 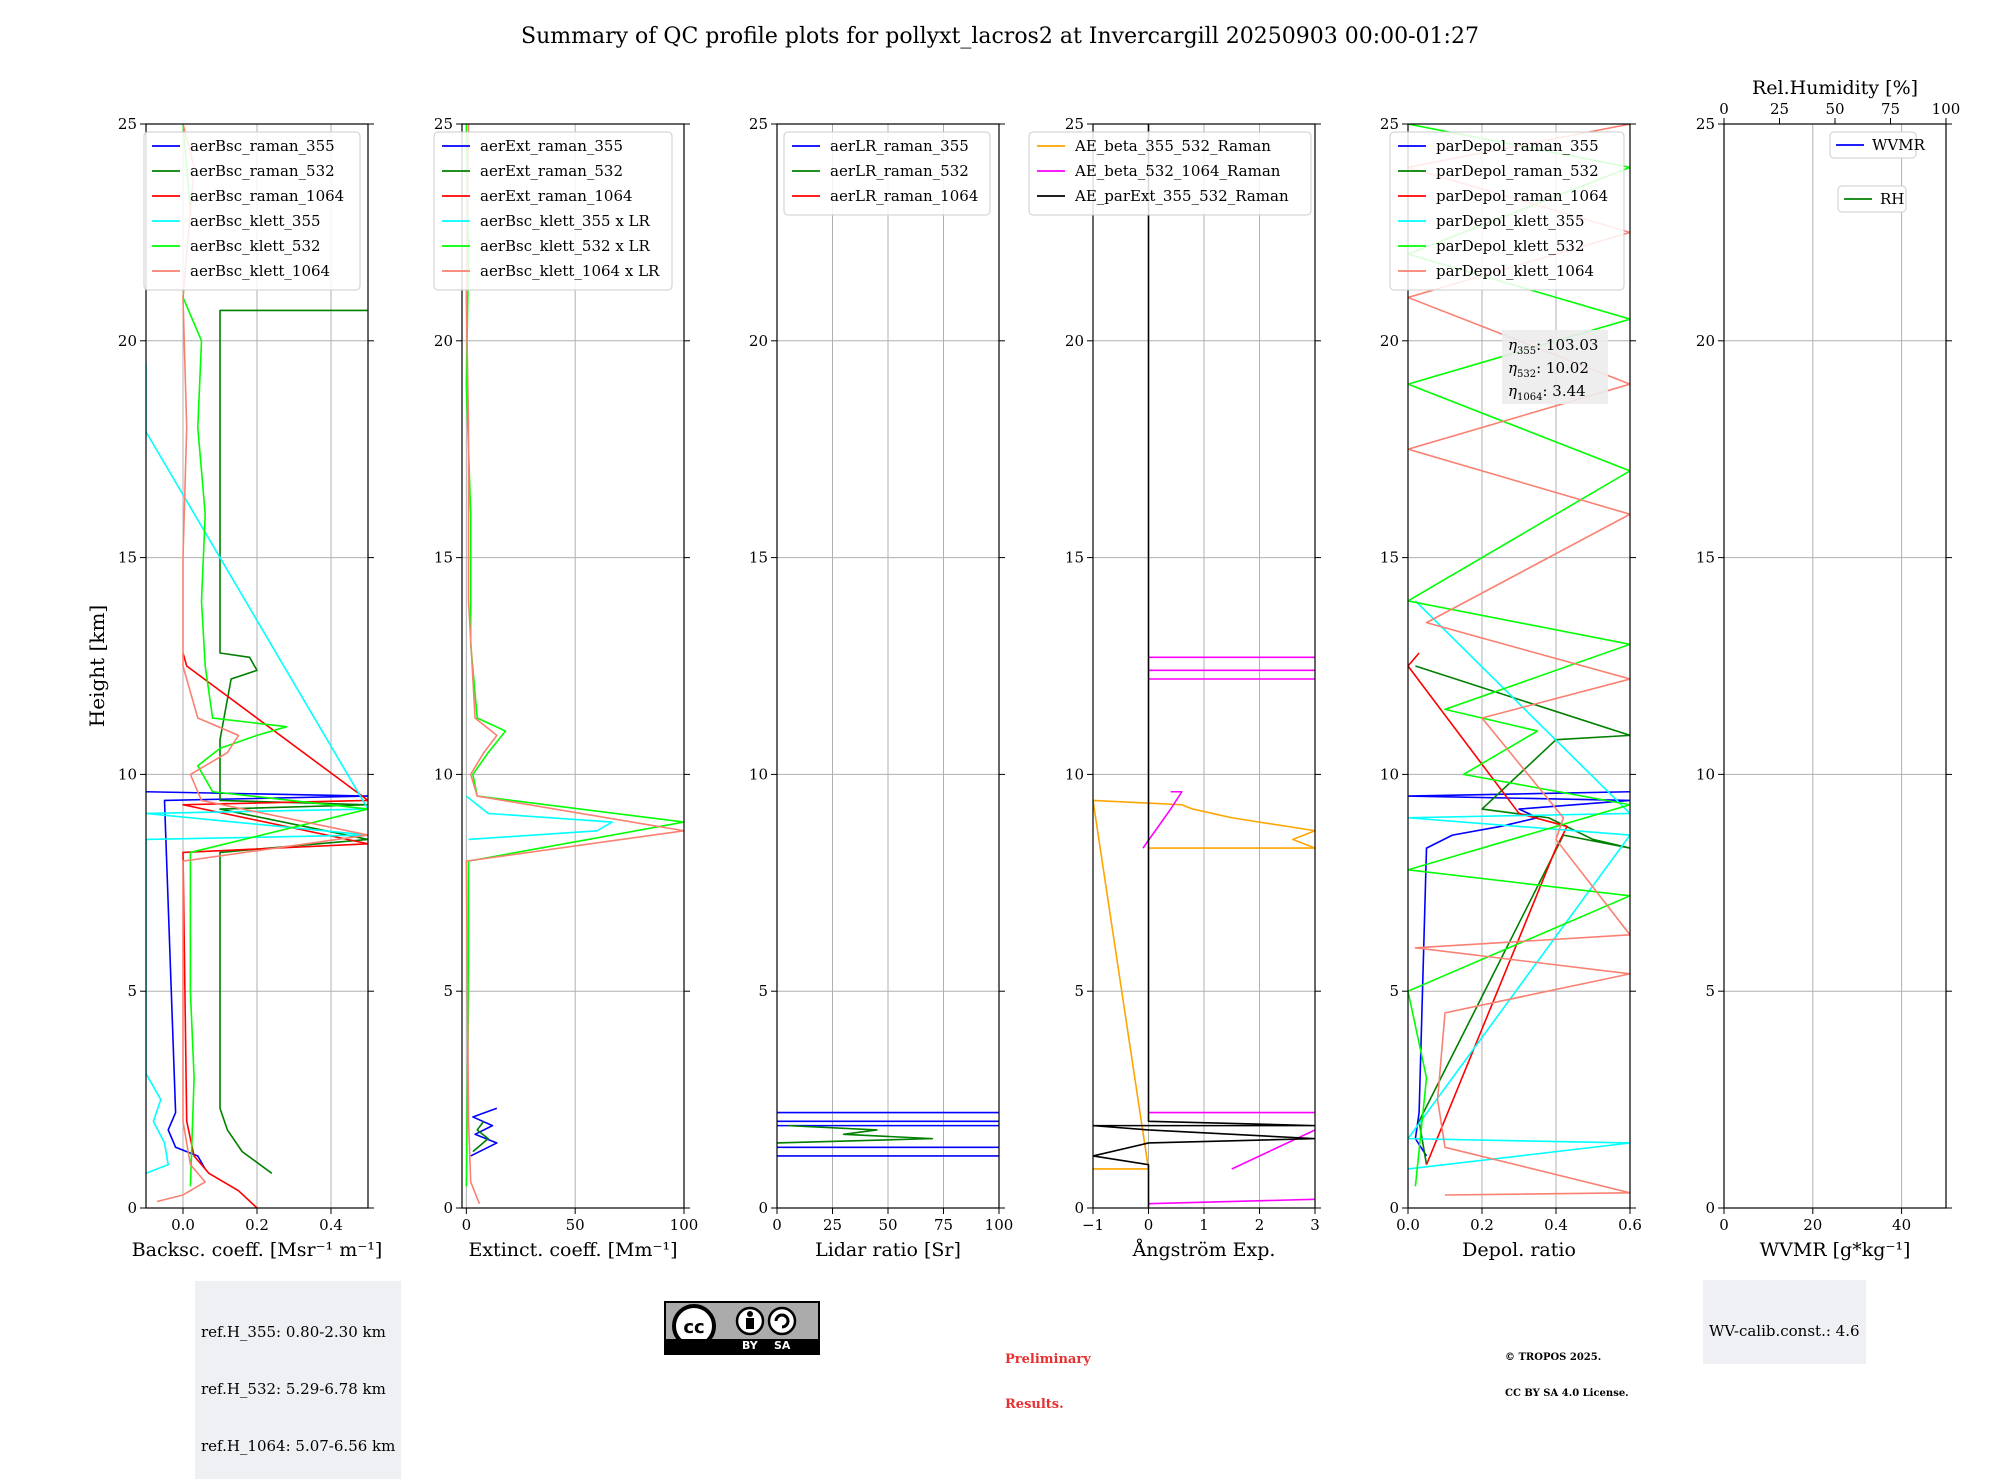 I want to click on cc-badge-bar, so click(x=742, y=1346).